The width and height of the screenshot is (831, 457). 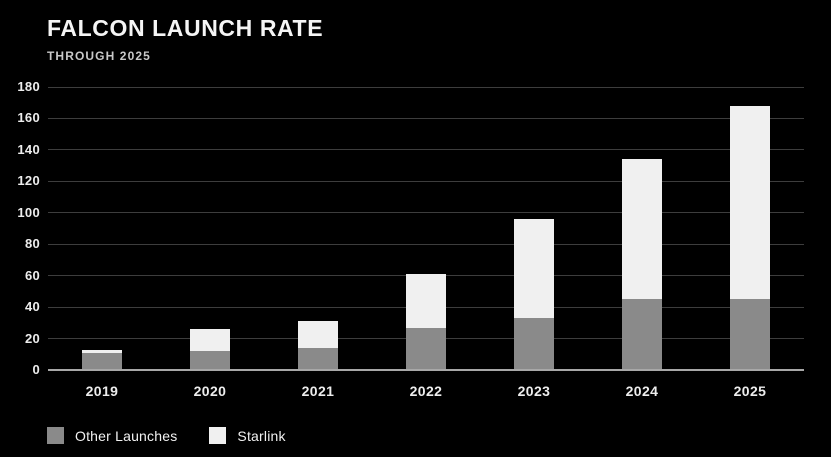 I want to click on x-axis-label-2025: 2025, so click(x=750, y=391).